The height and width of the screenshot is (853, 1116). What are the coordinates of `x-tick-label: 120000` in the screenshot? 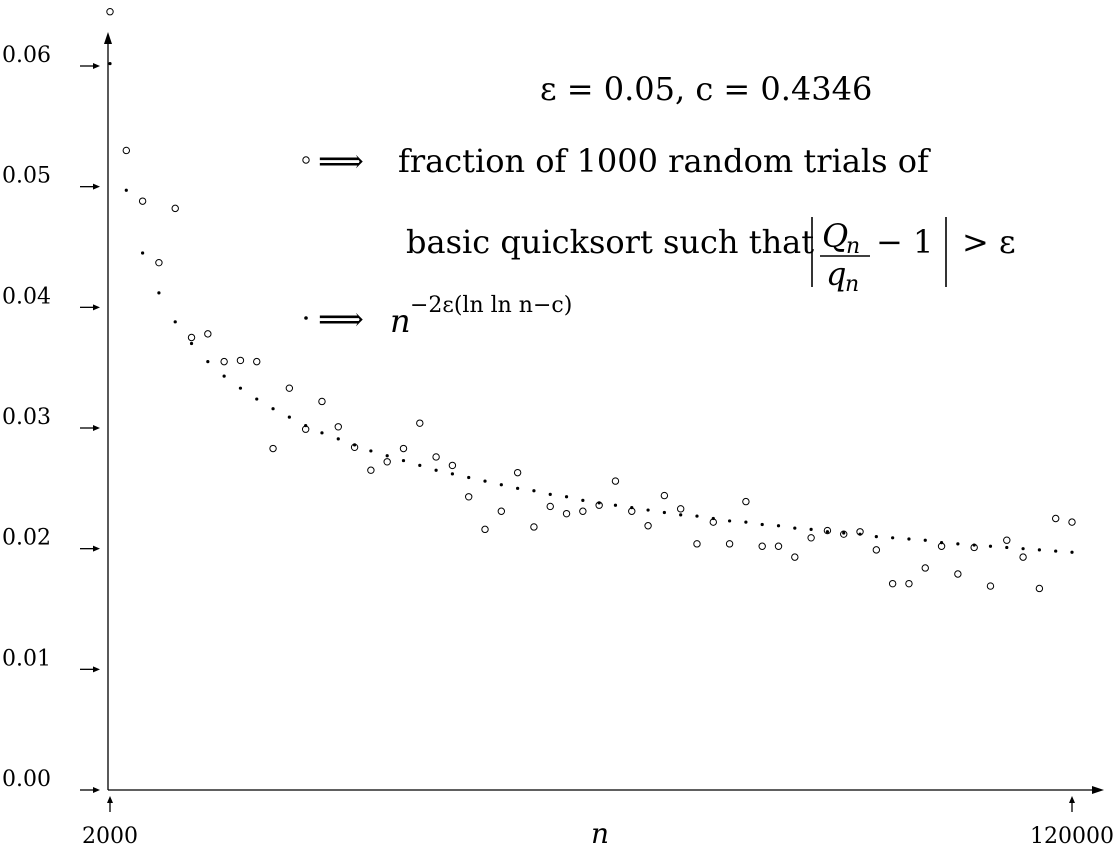 It's located at (1072, 836).